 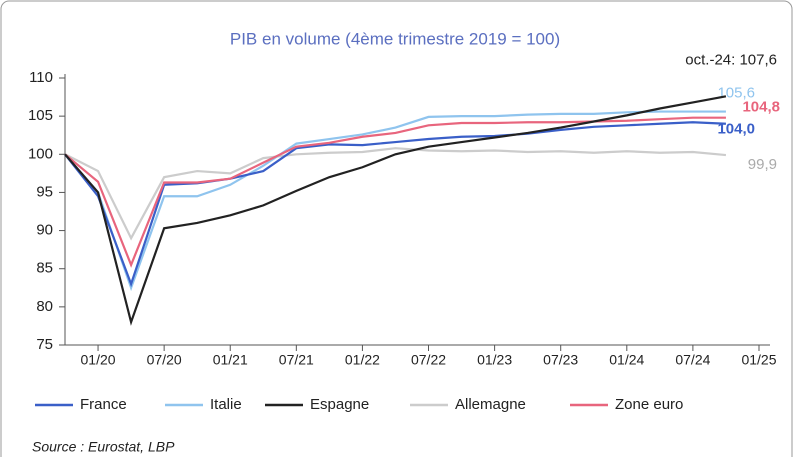 What do you see at coordinates (103, 404) in the screenshot?
I see `legend-label: France` at bounding box center [103, 404].